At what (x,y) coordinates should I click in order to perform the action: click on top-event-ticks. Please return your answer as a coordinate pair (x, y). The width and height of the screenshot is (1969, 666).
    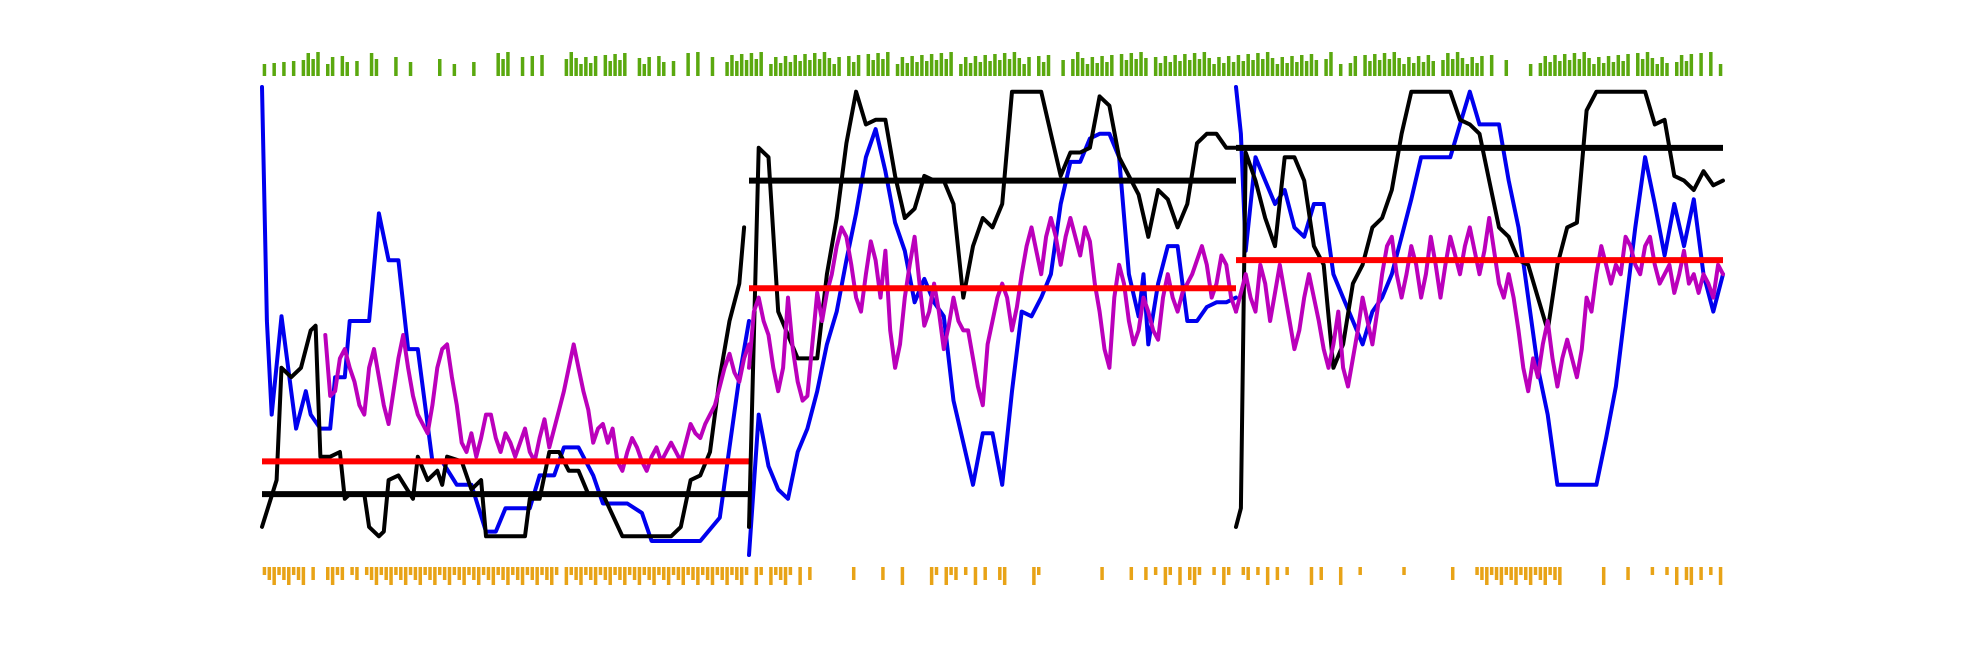
    Looking at the image, I should click on (992, 64).